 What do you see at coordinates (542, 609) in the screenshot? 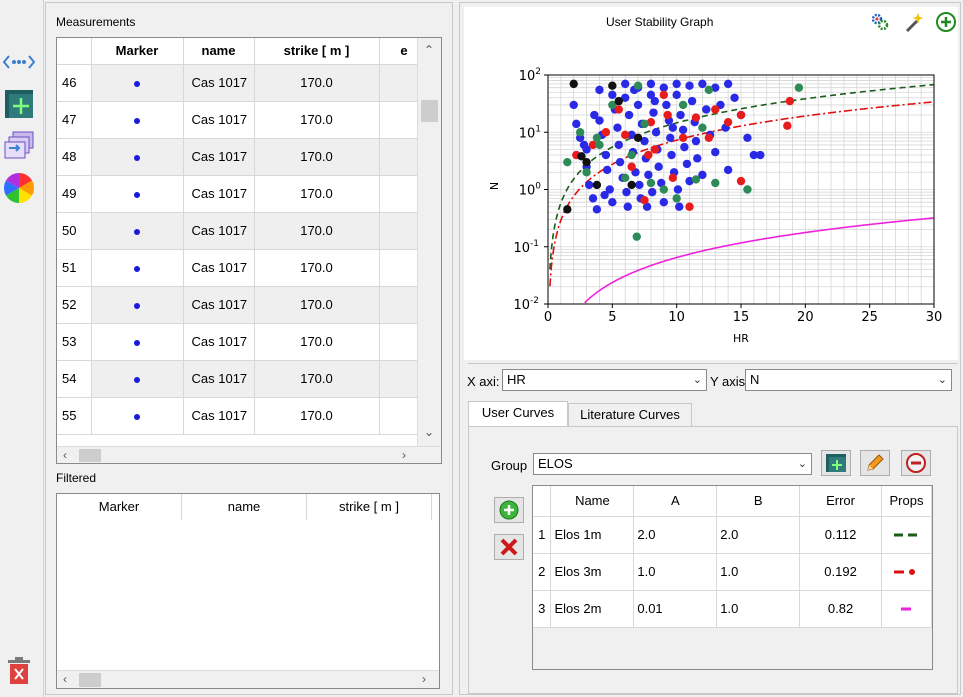
I see `row-index: 3` at bounding box center [542, 609].